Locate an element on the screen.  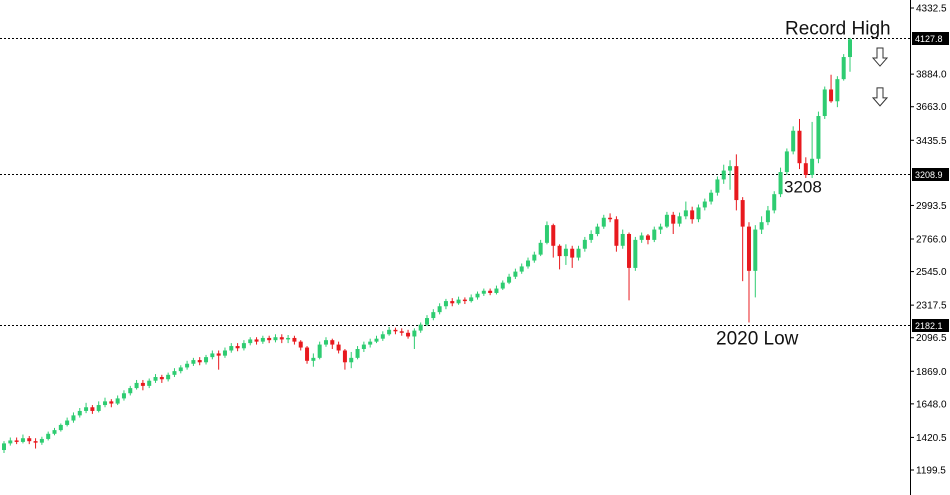
level-price-label: 4127.8 is located at coordinates (929, 39).